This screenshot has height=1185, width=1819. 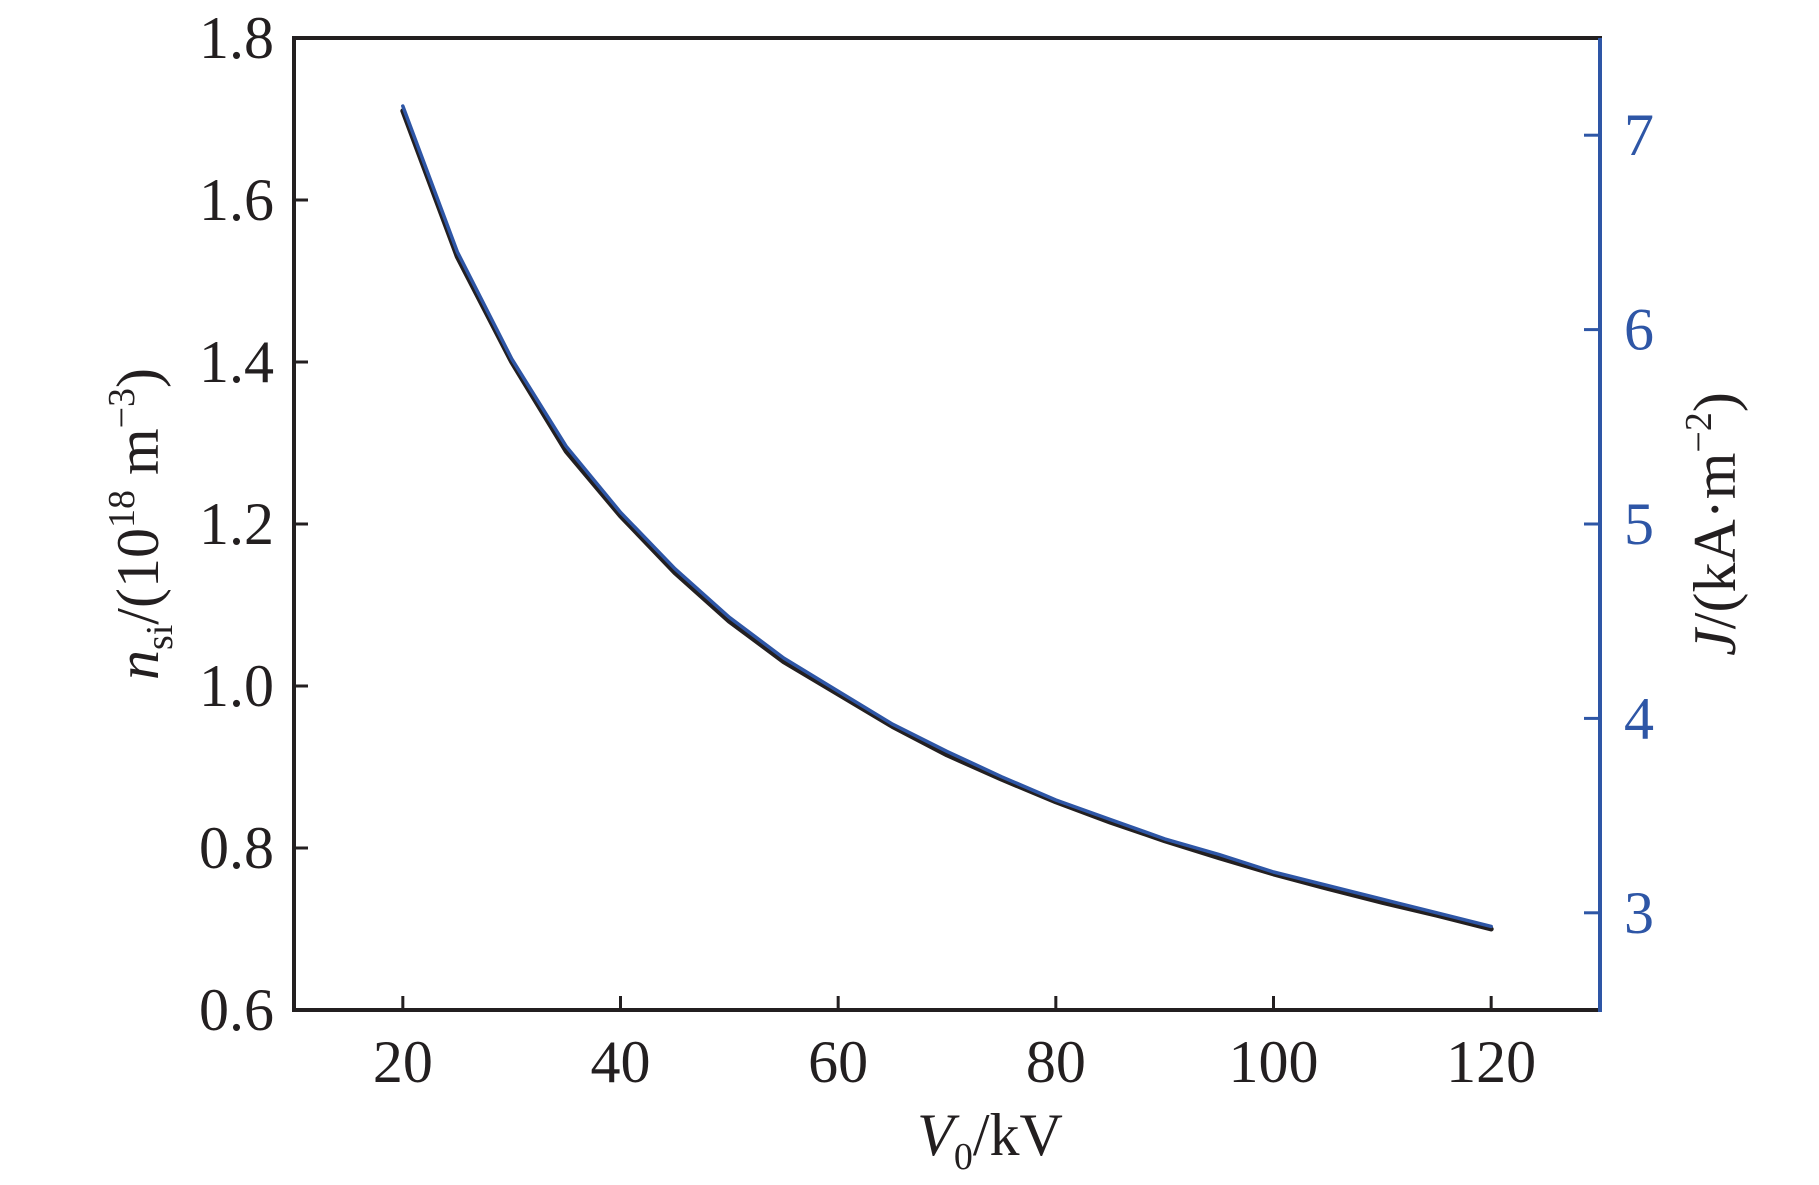 What do you see at coordinates (1639, 524) in the screenshot?
I see `y-right-tick-label: 5` at bounding box center [1639, 524].